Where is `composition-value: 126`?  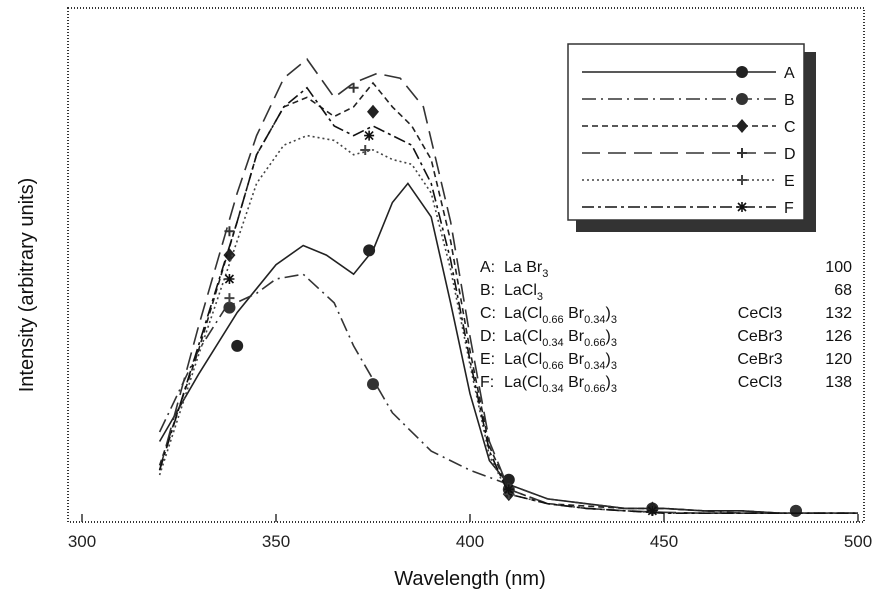
composition-value: 126 is located at coordinates (838, 336).